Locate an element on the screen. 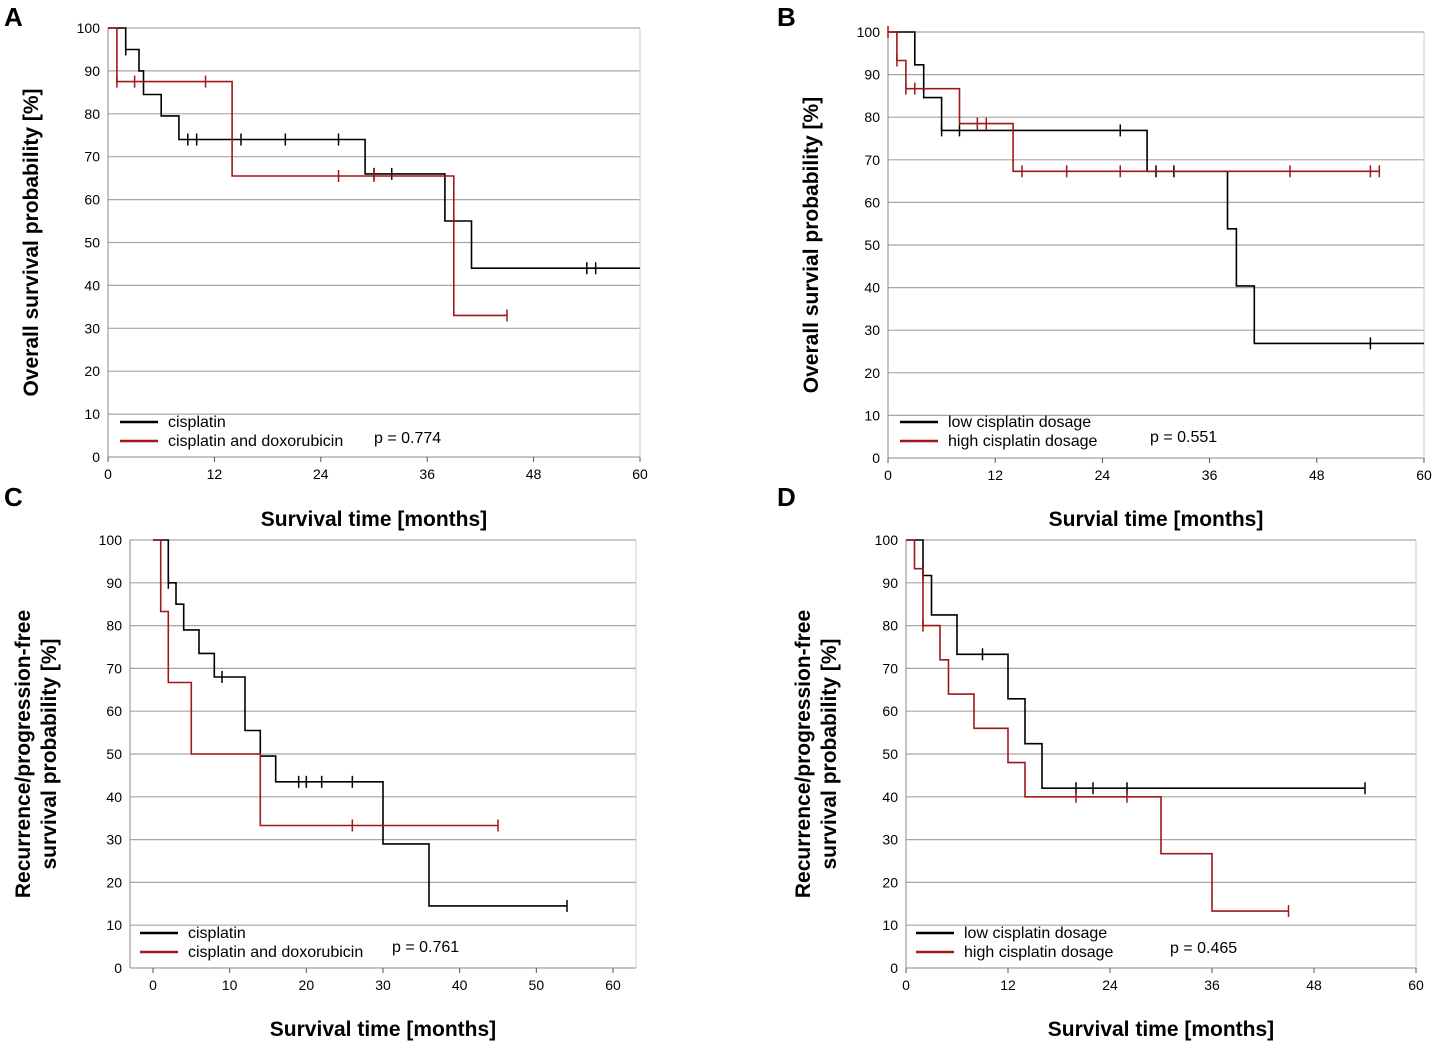  p-value: p = 0.465 is located at coordinates (1203, 948).